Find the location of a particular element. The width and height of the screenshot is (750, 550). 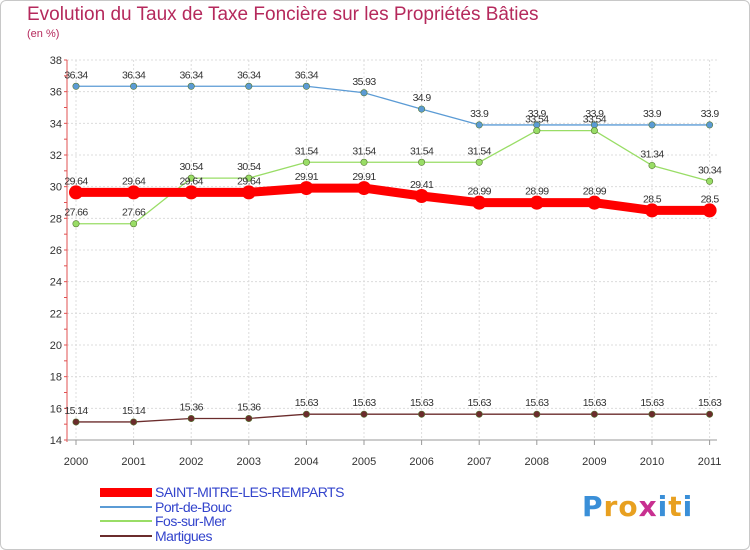

y-tick-label: 26 is located at coordinates (56, 251).